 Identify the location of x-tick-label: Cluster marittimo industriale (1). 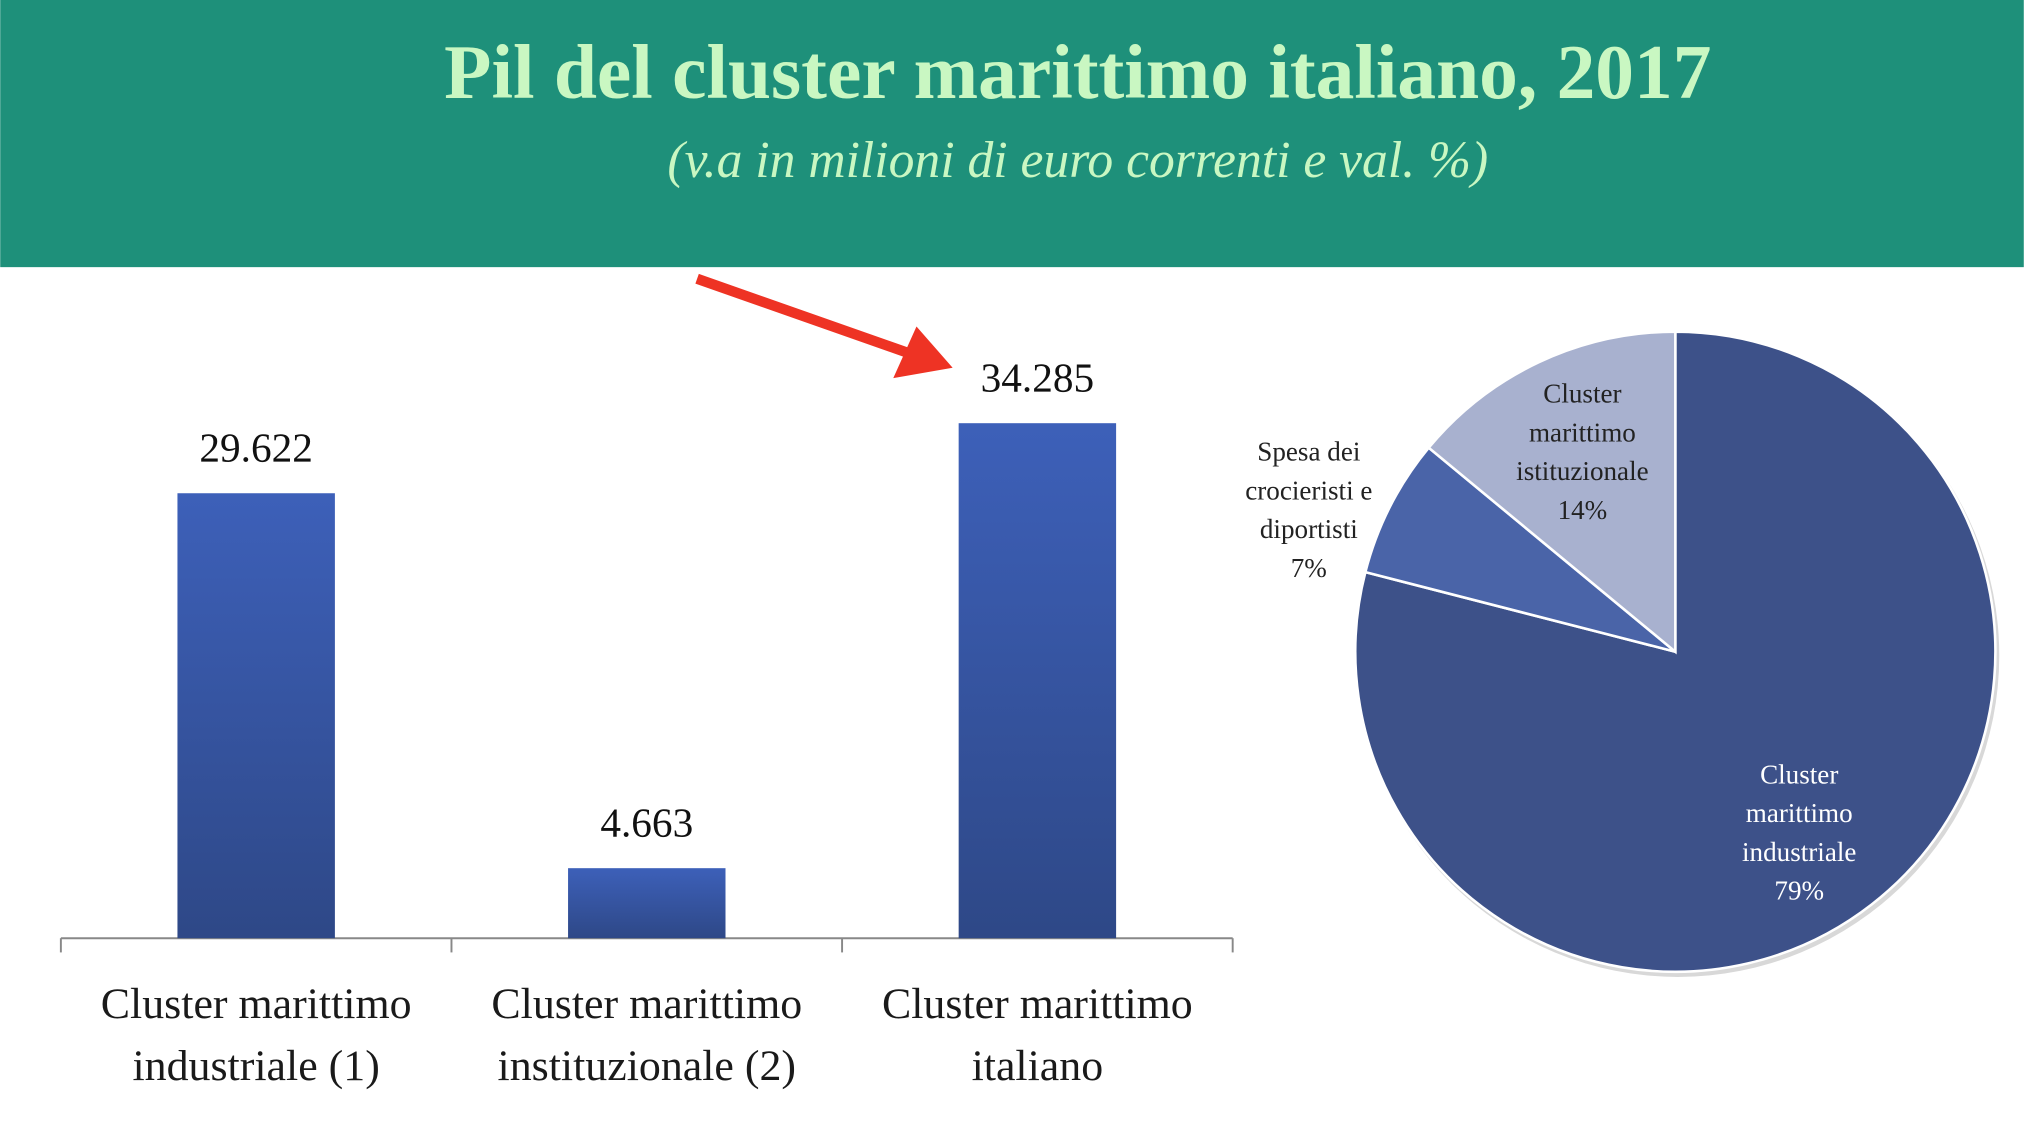
(256, 1035).